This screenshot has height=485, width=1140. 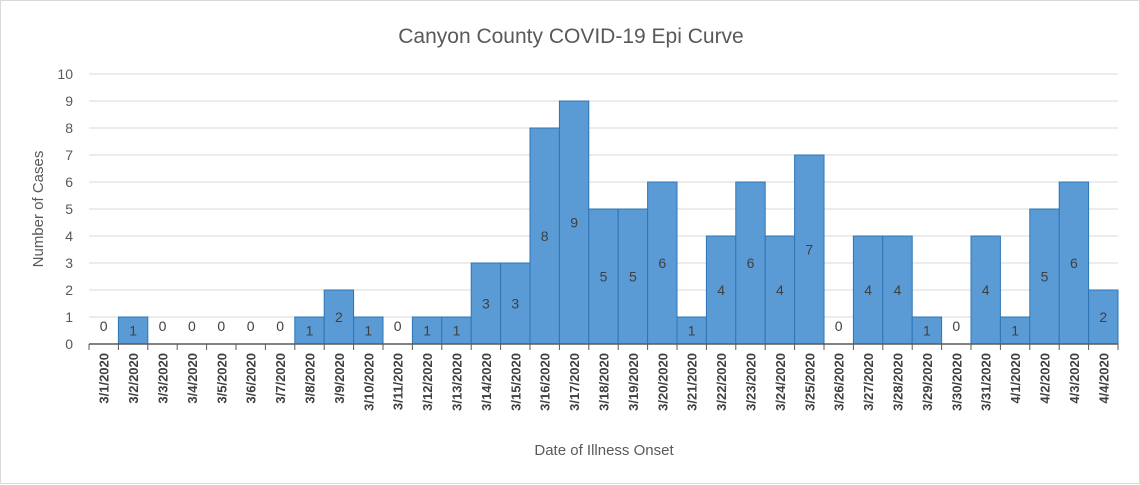 What do you see at coordinates (571, 36) in the screenshot?
I see `chart-title: Canyon County COVID-19 Epi Curve` at bounding box center [571, 36].